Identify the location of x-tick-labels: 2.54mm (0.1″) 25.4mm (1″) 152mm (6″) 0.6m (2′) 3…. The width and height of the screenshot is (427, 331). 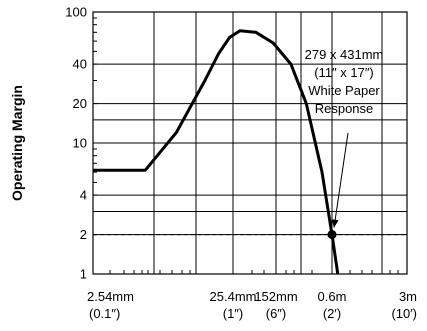
(252, 305).